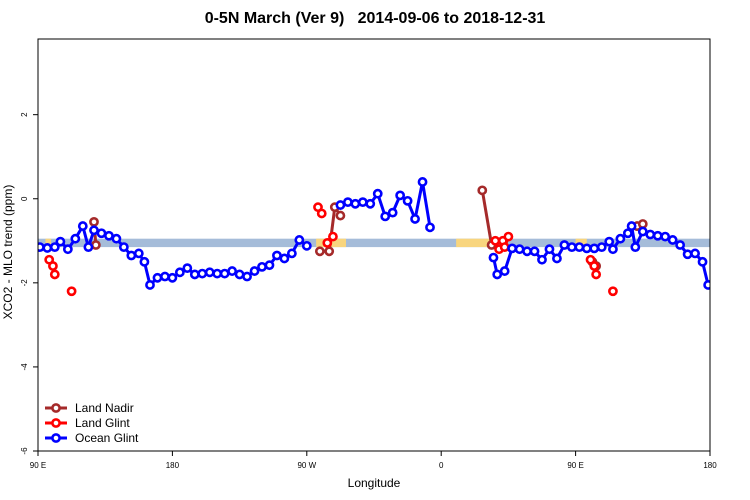  I want to click on y-tick-label: 2, so click(24, 114).